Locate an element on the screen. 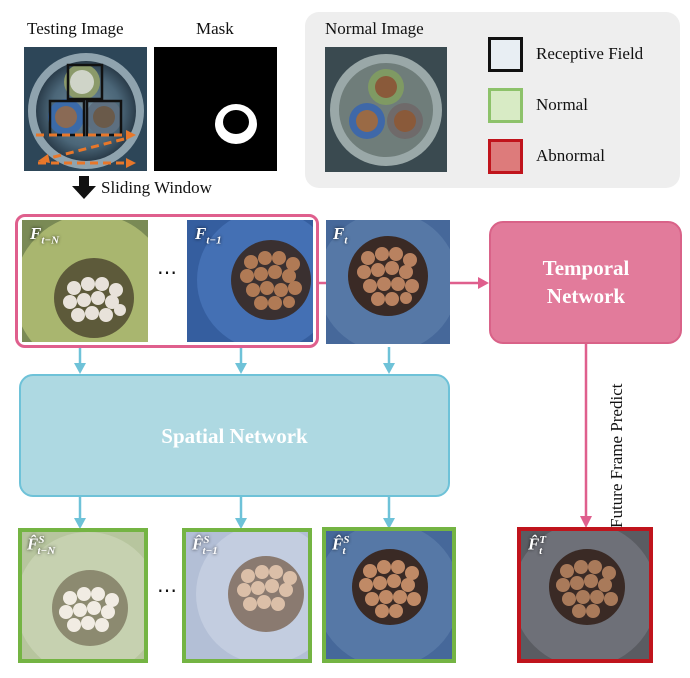 The height and width of the screenshot is (678, 690). testing-image-label: Testing Image is located at coordinates (75, 28).